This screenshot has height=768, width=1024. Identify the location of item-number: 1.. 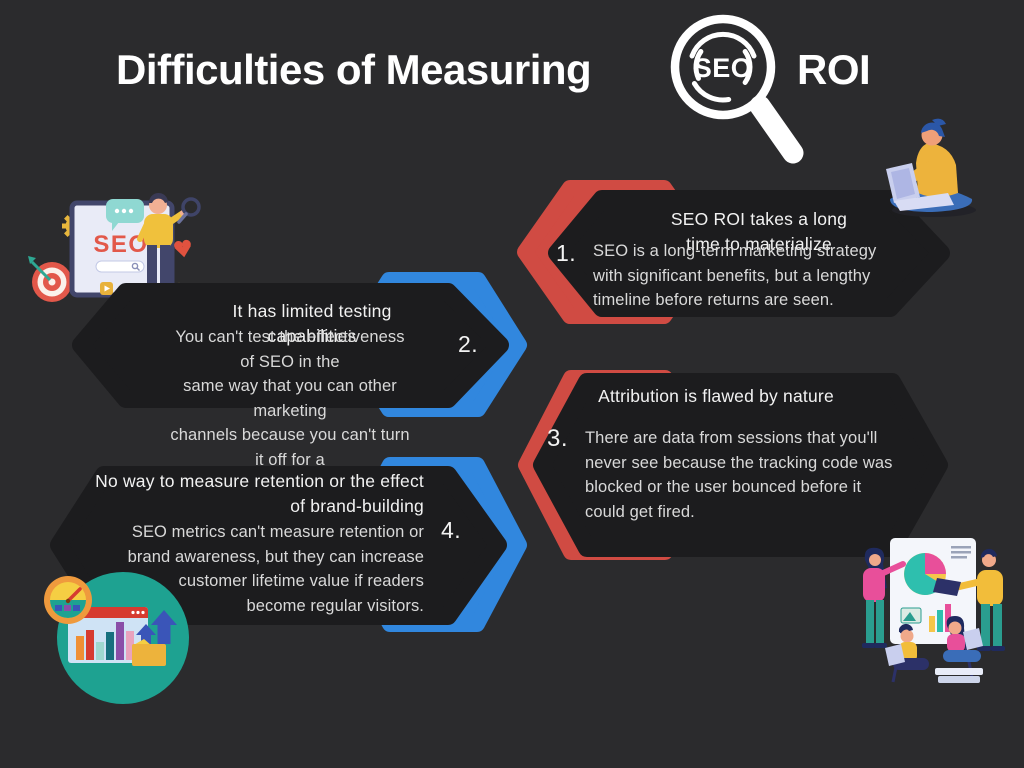
(566, 253).